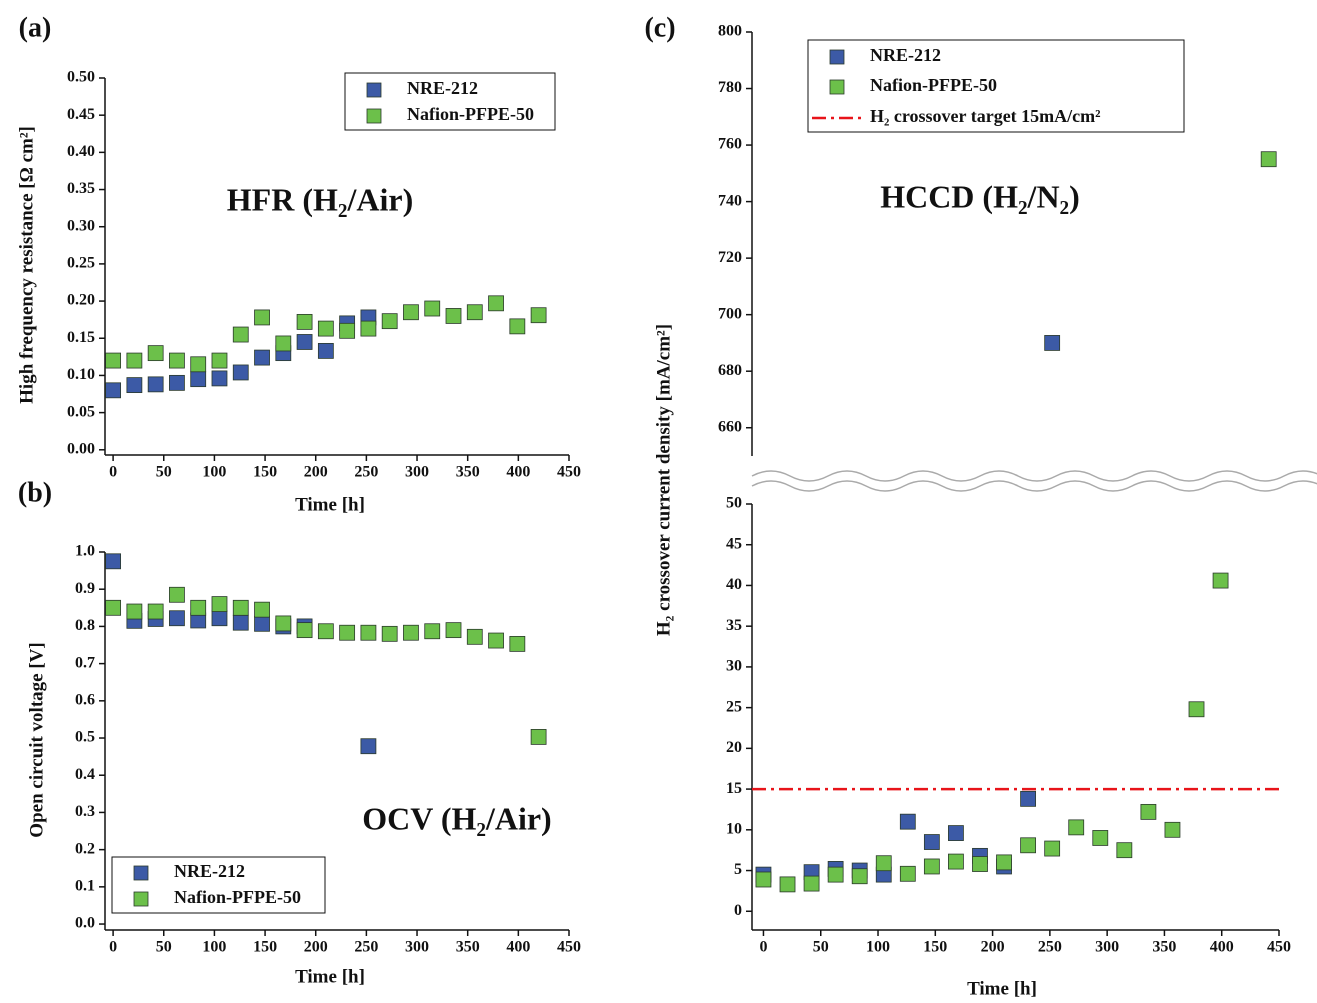 Image resolution: width=1317 pixels, height=1003 pixels. Describe the element at coordinates (734, 828) in the screenshot. I see `y-tick-label: 10` at that location.